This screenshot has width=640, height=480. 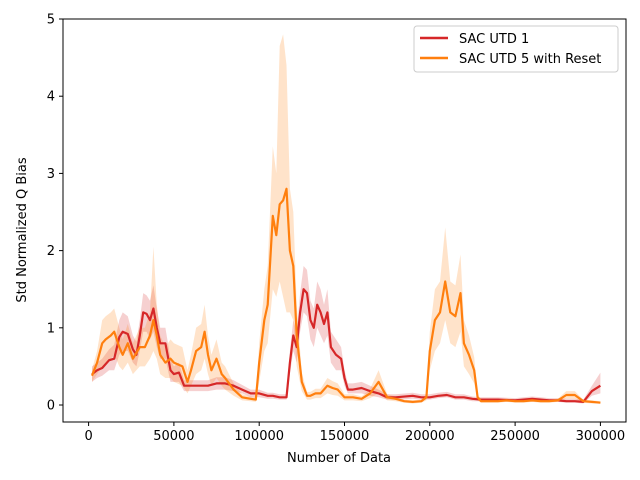 What do you see at coordinates (51, 406) in the screenshot?
I see `y-tick-label: 0` at bounding box center [51, 406].